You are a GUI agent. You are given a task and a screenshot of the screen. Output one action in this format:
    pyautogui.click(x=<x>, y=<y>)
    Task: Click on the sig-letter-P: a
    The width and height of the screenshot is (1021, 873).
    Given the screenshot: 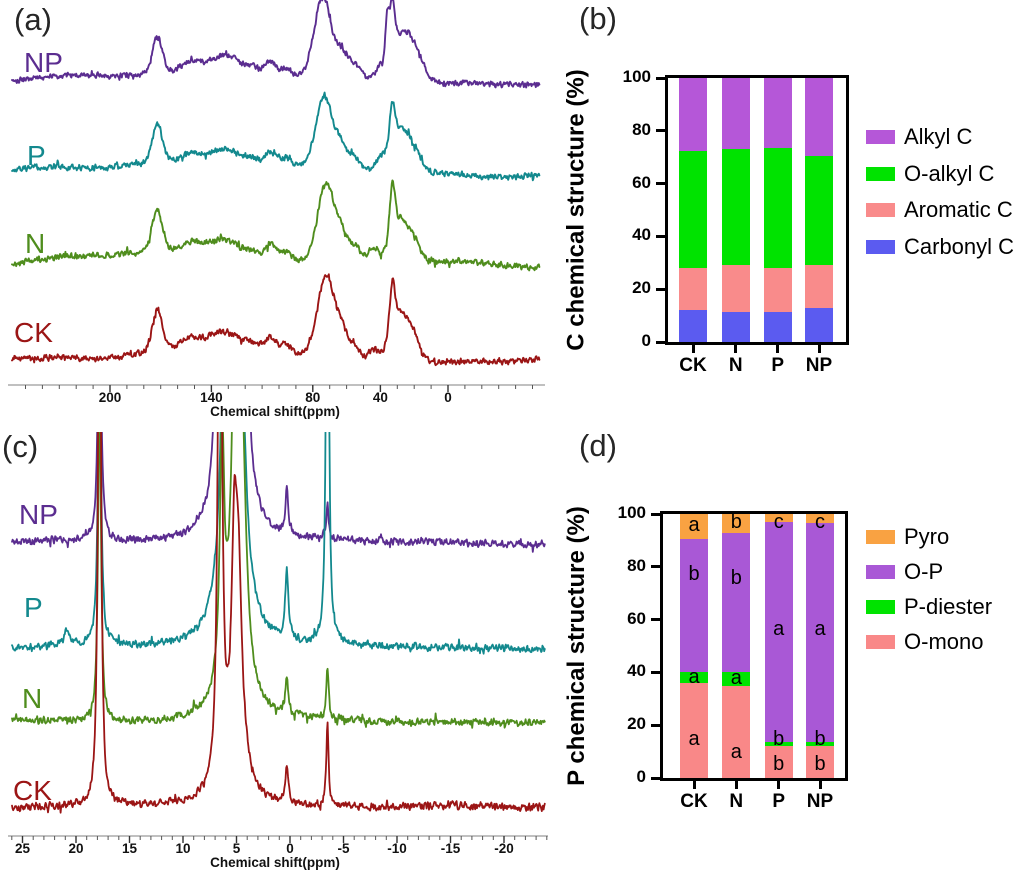 What is the action you would take?
    pyautogui.click(x=779, y=629)
    